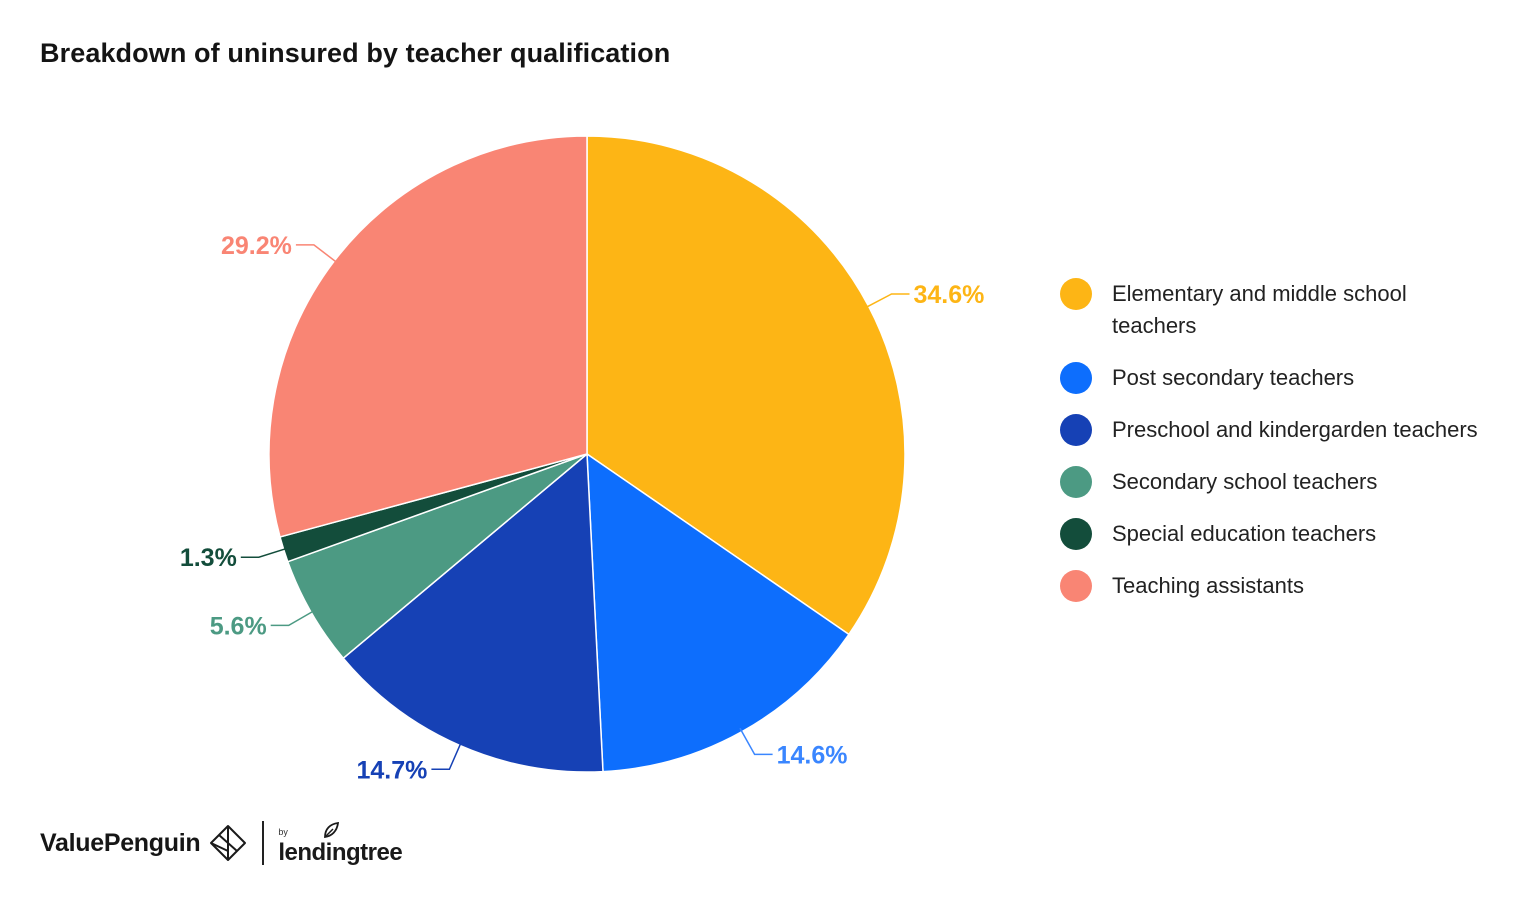  I want to click on legend-label: Post secondary teachers, so click(1233, 377).